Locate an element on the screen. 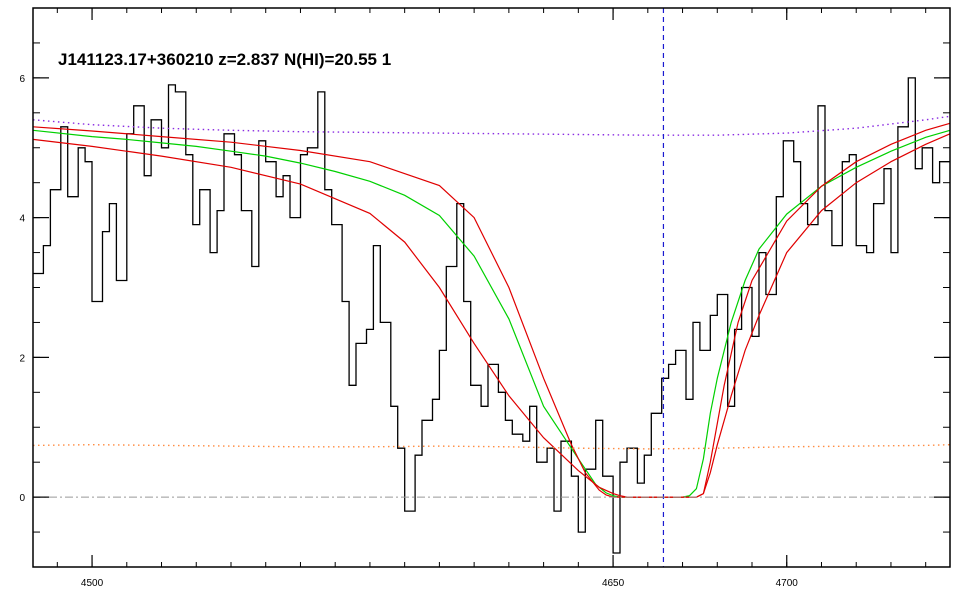  x-tick-label: 4700 is located at coordinates (787, 583).